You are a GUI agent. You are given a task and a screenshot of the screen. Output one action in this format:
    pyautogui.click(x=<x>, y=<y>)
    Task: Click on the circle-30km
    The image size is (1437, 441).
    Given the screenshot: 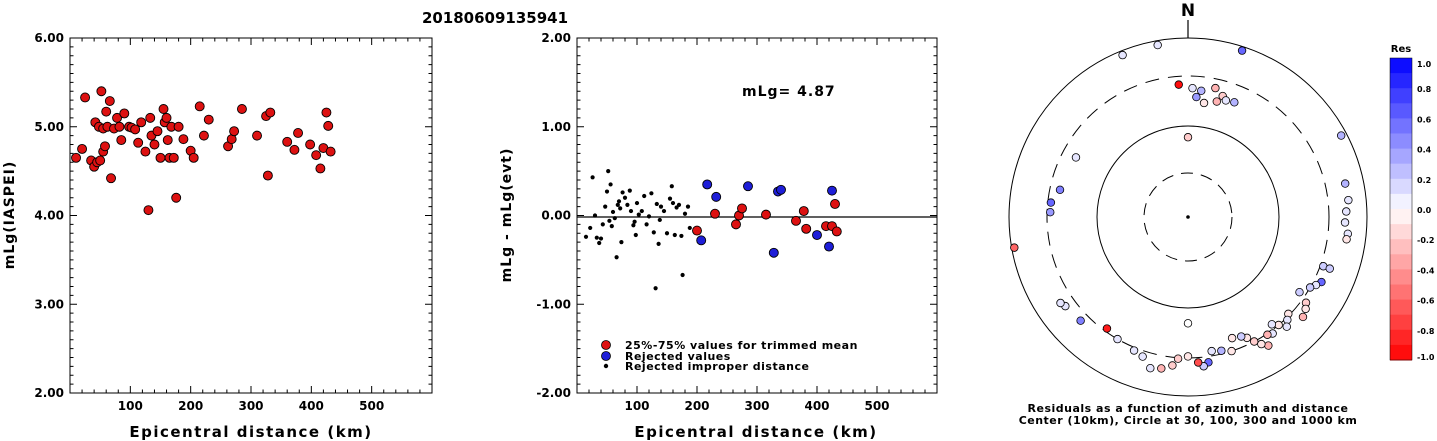 What is the action you would take?
    pyautogui.click(x=1188, y=217)
    